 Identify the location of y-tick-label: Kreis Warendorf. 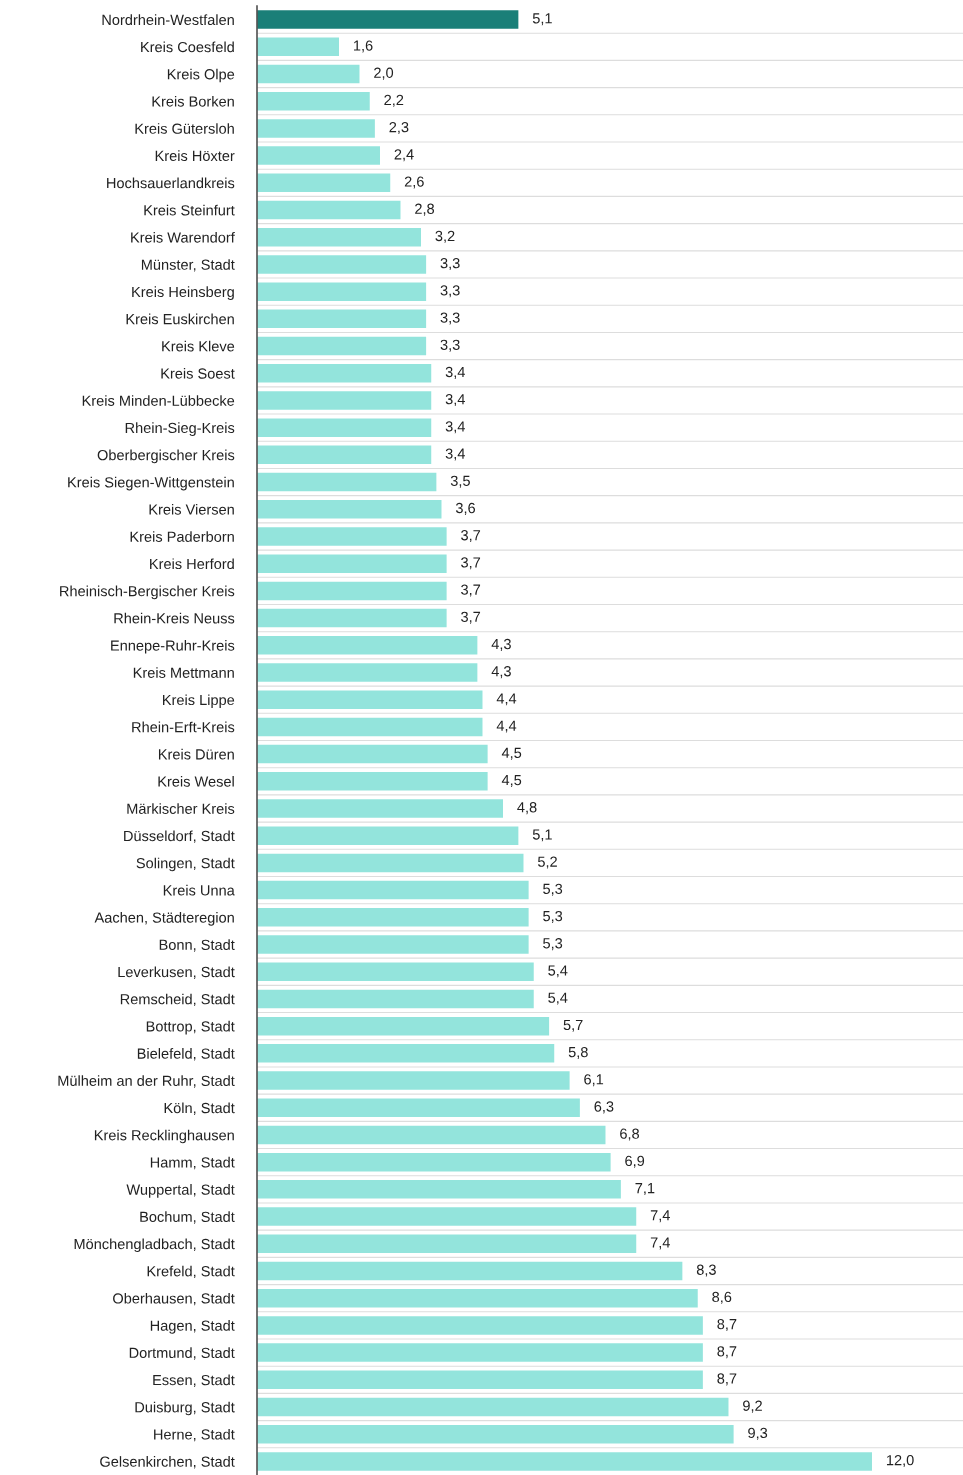
(183, 237).